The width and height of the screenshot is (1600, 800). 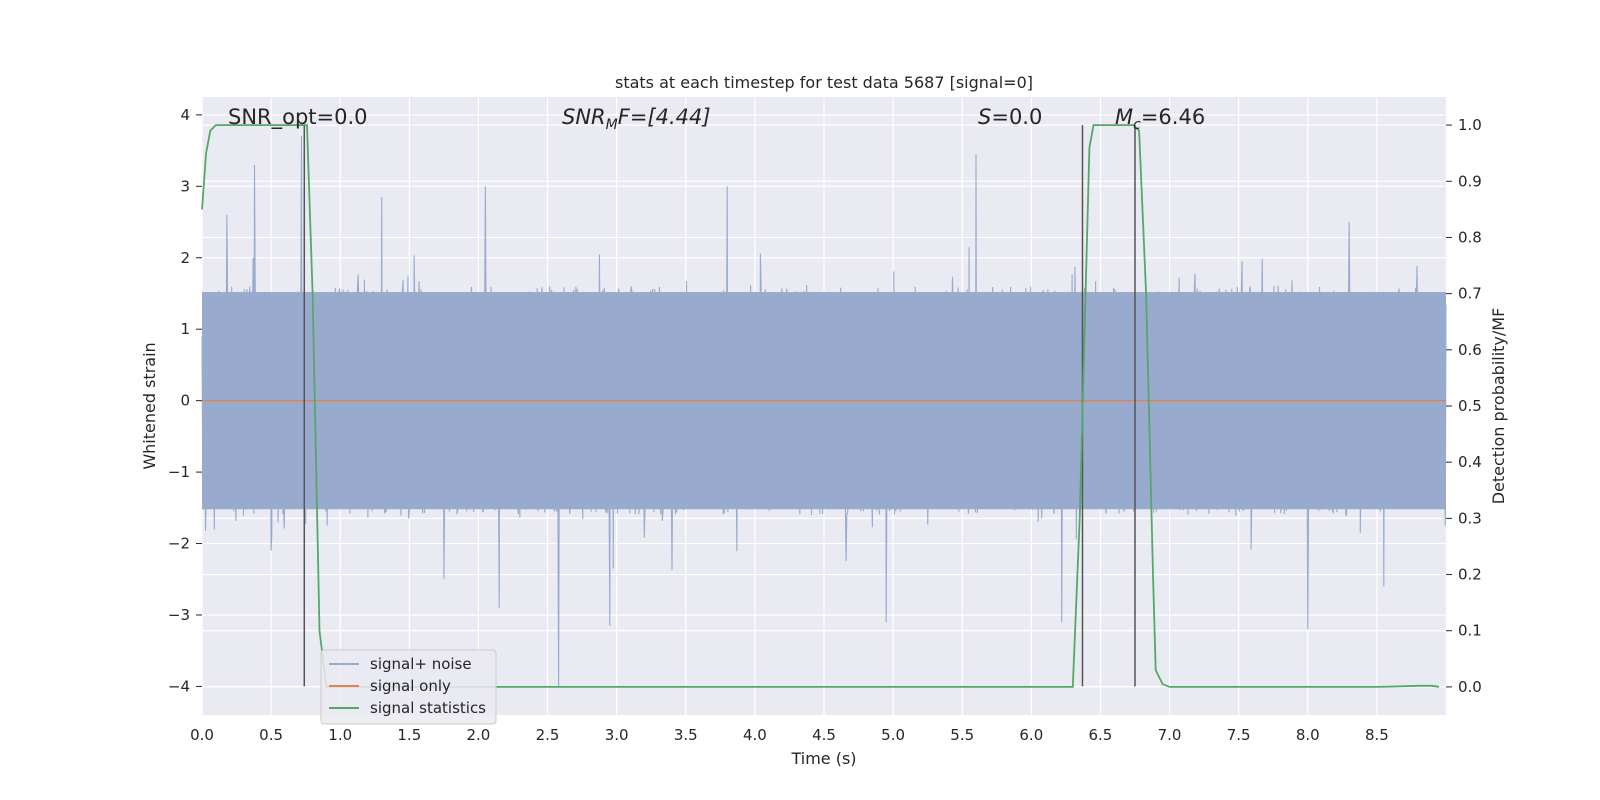 I want to click on x-tick-label: 3.5, so click(x=686, y=735).